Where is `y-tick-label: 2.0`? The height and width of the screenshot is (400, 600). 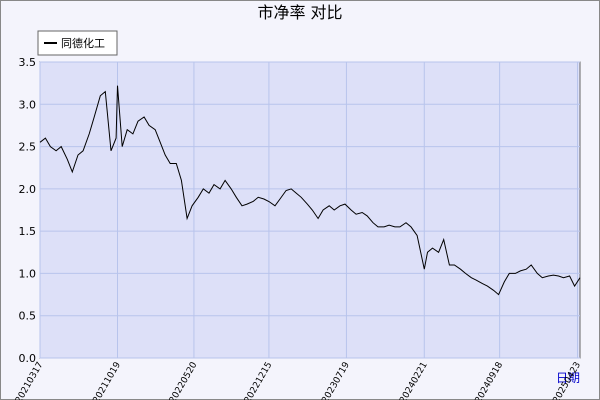 y-tick-label: 2.0 is located at coordinates (28, 189).